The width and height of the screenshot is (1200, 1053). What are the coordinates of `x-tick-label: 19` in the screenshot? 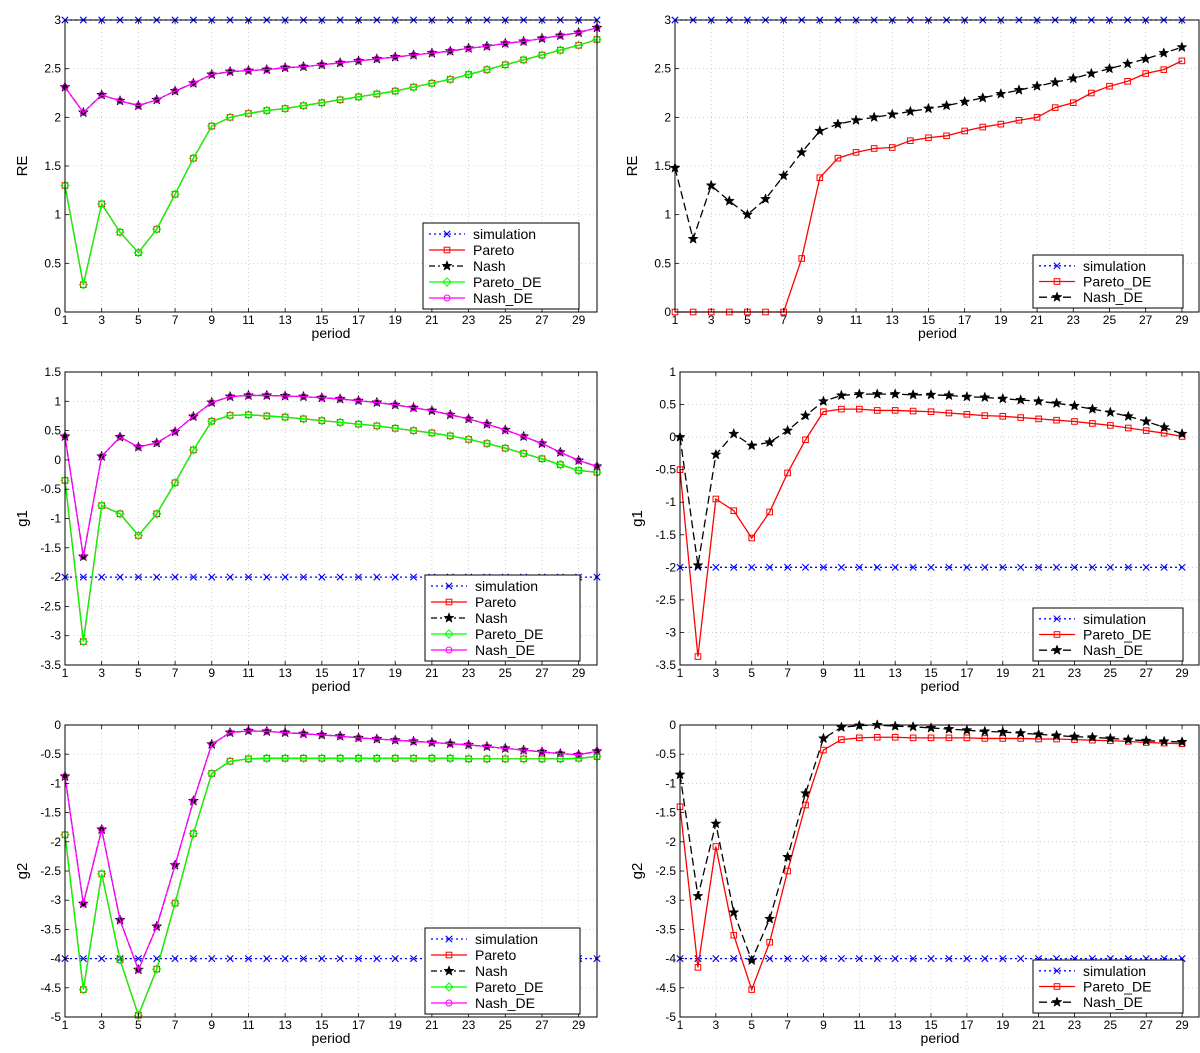 It's located at (396, 1025).